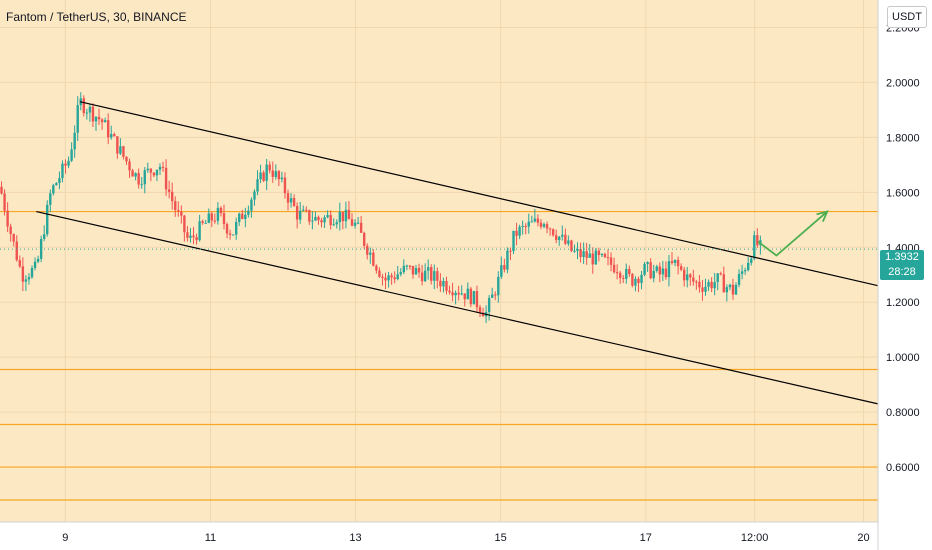 The width and height of the screenshot is (932, 550). Describe the element at coordinates (439, 536) in the screenshot. I see `time-axis-background` at that location.